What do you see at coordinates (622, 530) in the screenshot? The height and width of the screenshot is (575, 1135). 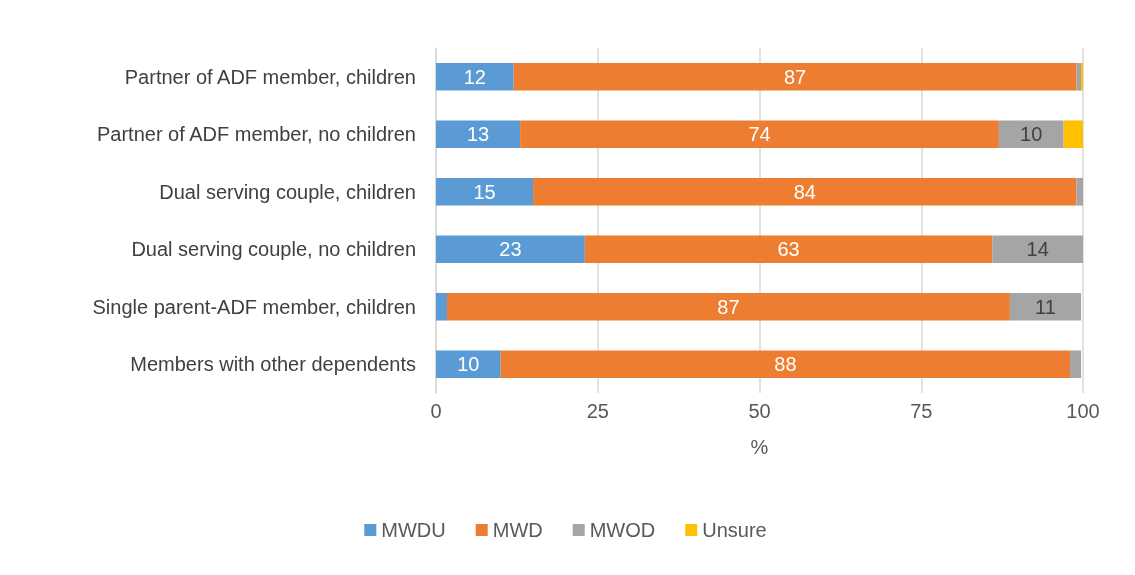 I see `legend-label: MWOD` at bounding box center [622, 530].